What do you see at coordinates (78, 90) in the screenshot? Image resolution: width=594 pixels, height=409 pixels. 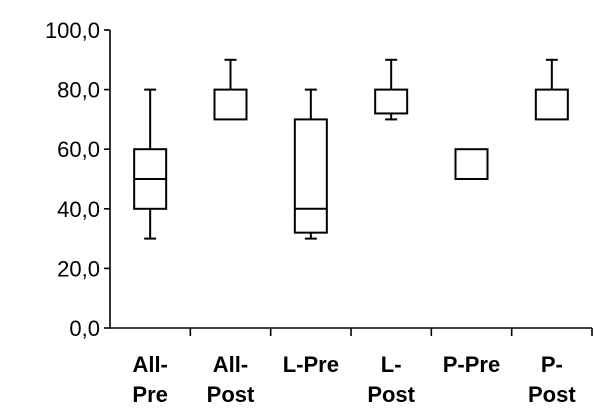 I see `y-tick-label: 80,0` at bounding box center [78, 90].